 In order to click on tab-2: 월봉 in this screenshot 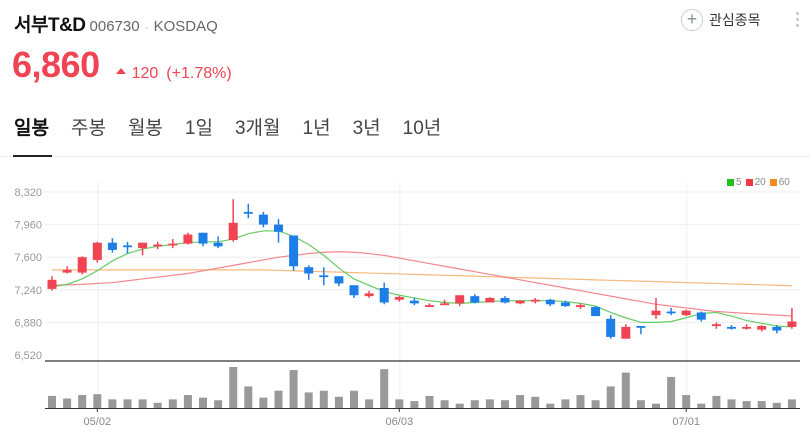, I will do `click(145, 128)`.